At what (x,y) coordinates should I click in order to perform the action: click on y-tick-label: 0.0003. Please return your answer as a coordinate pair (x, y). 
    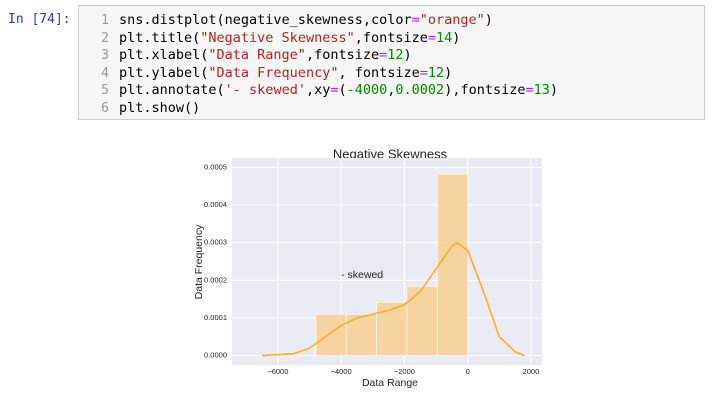
    Looking at the image, I should click on (215, 242).